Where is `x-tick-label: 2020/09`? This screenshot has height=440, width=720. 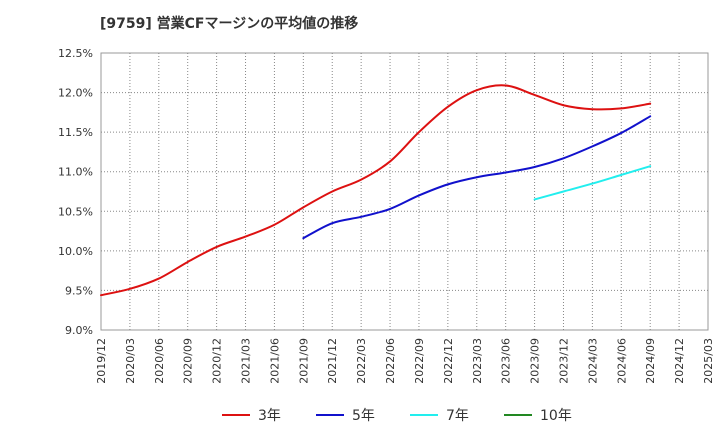 x-tick-label: 2020/09 is located at coordinates (188, 361).